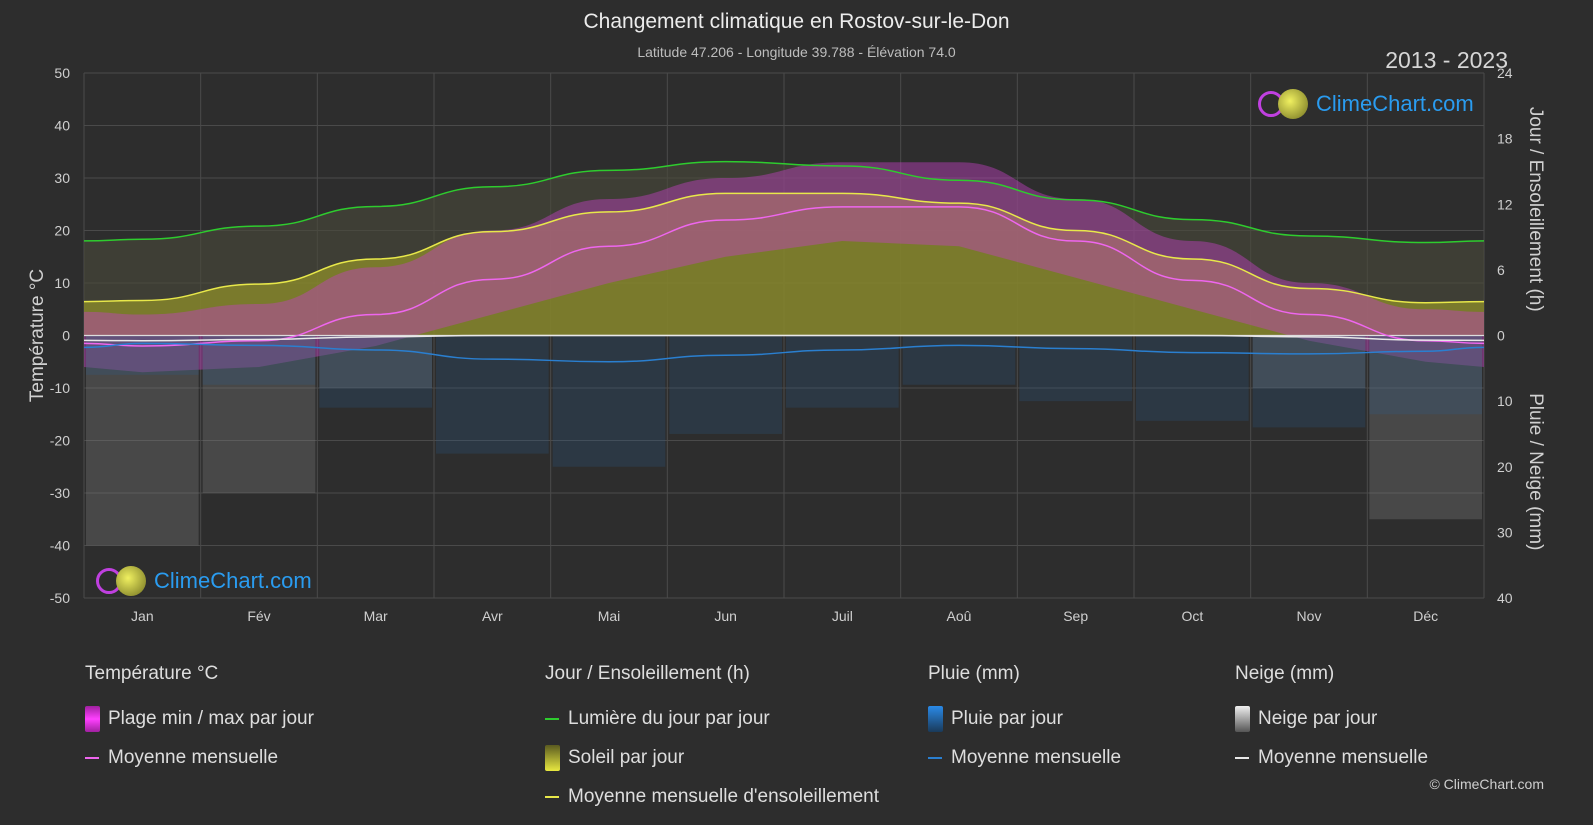  Describe the element at coordinates (66, 336) in the screenshot. I see `y-tick-label: 0` at that location.